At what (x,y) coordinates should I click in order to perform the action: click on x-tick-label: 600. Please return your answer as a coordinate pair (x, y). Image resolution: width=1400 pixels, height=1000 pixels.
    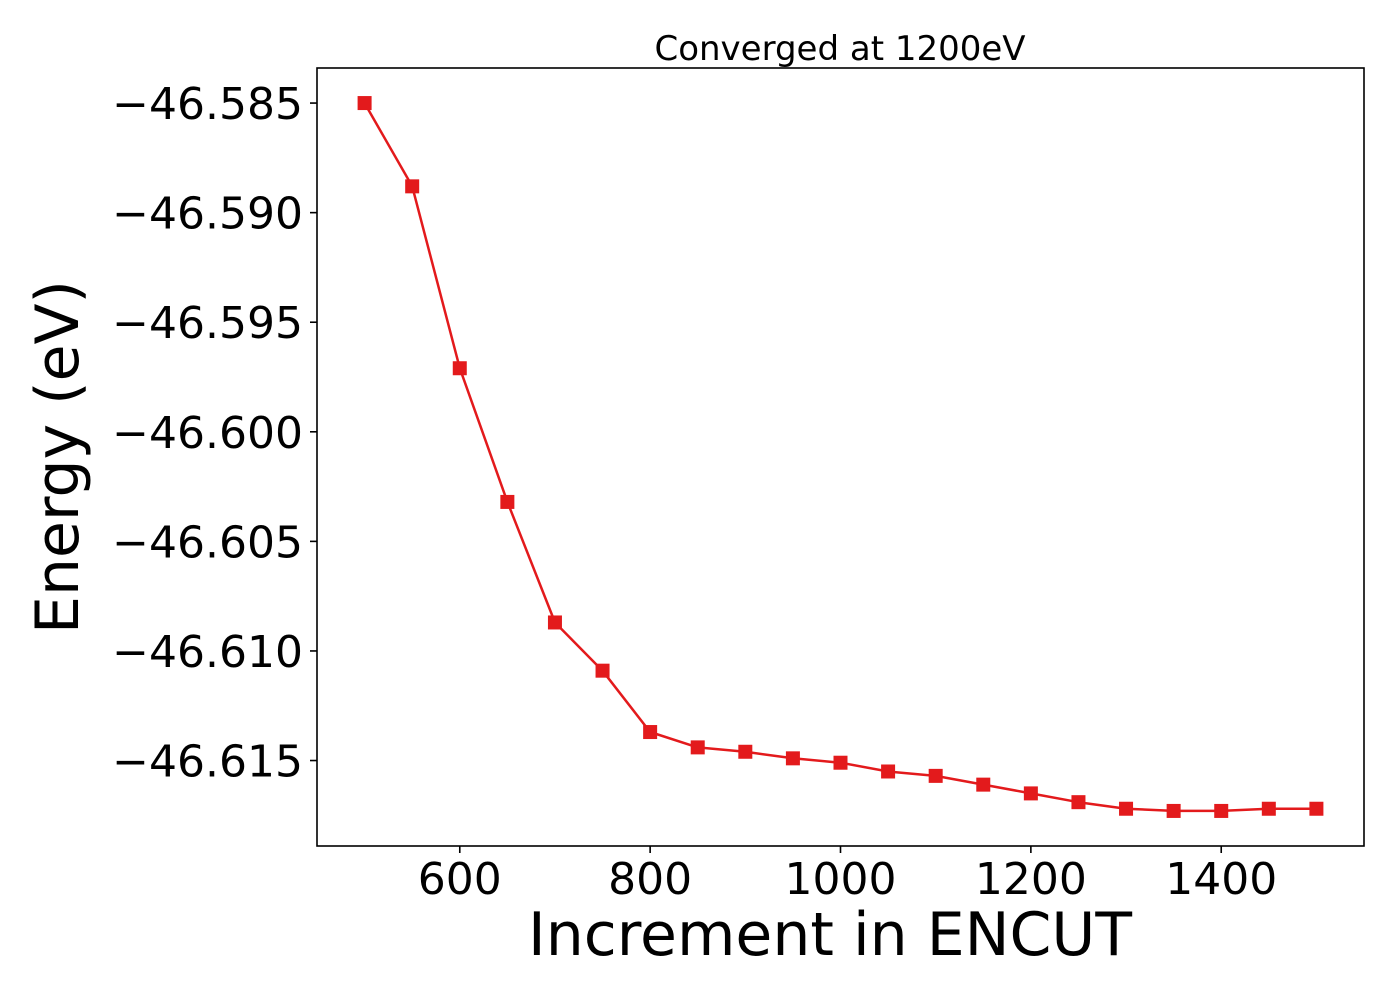
    Looking at the image, I should click on (460, 879).